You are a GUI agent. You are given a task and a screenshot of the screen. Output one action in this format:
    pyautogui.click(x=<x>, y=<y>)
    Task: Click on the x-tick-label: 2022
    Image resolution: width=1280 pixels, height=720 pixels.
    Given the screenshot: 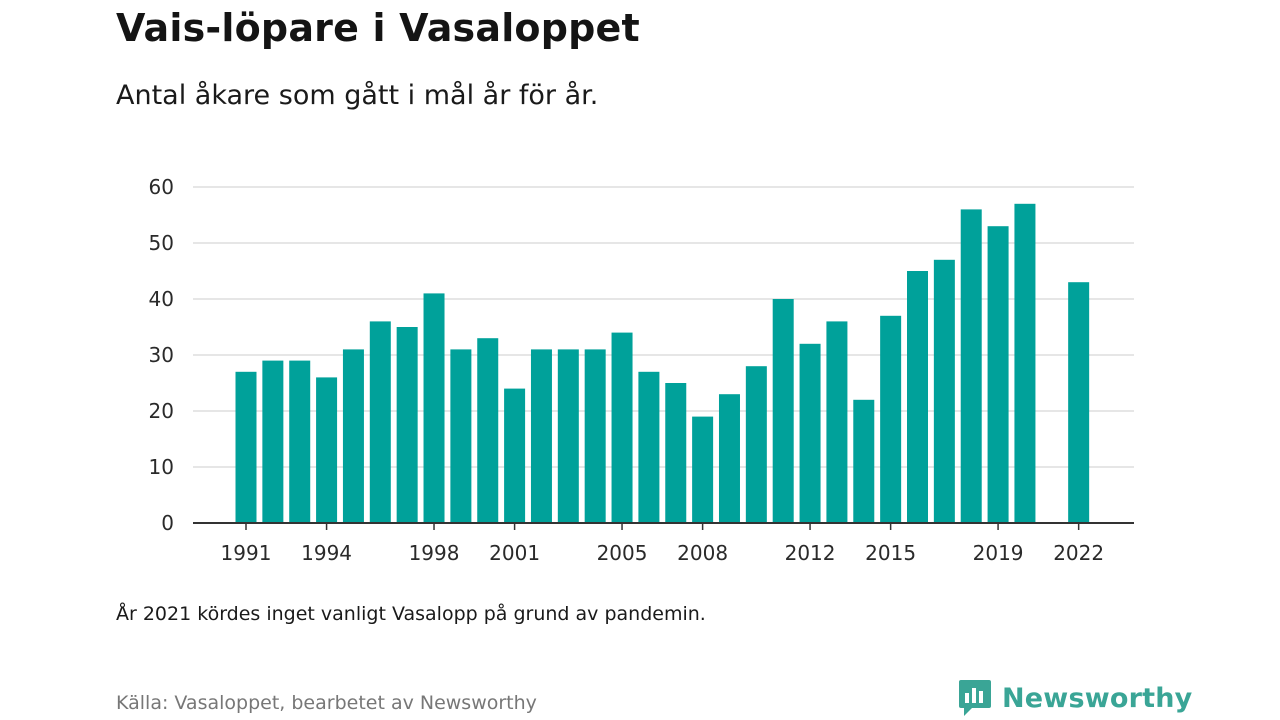 What is the action you would take?
    pyautogui.click(x=1078, y=553)
    